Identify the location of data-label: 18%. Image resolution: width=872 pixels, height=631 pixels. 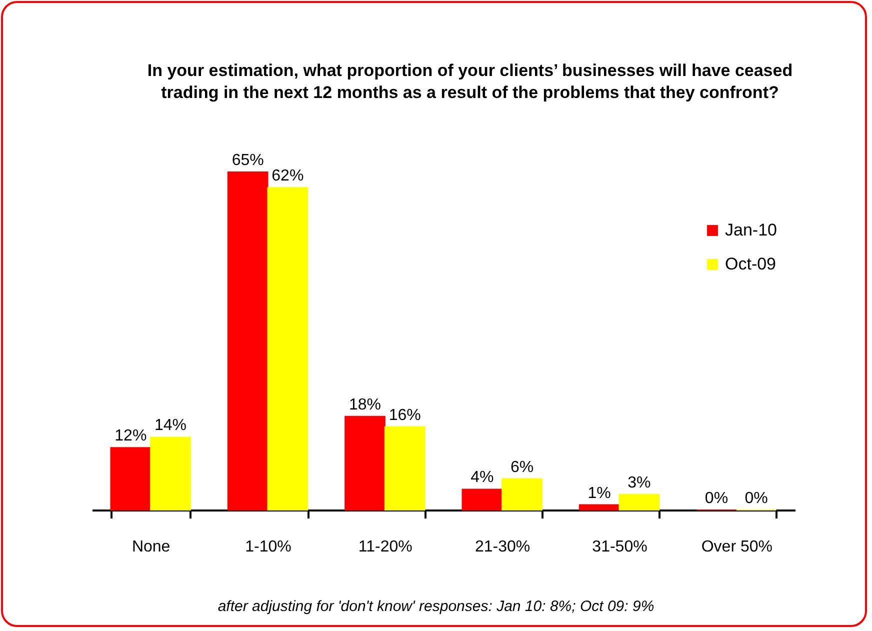
(365, 405).